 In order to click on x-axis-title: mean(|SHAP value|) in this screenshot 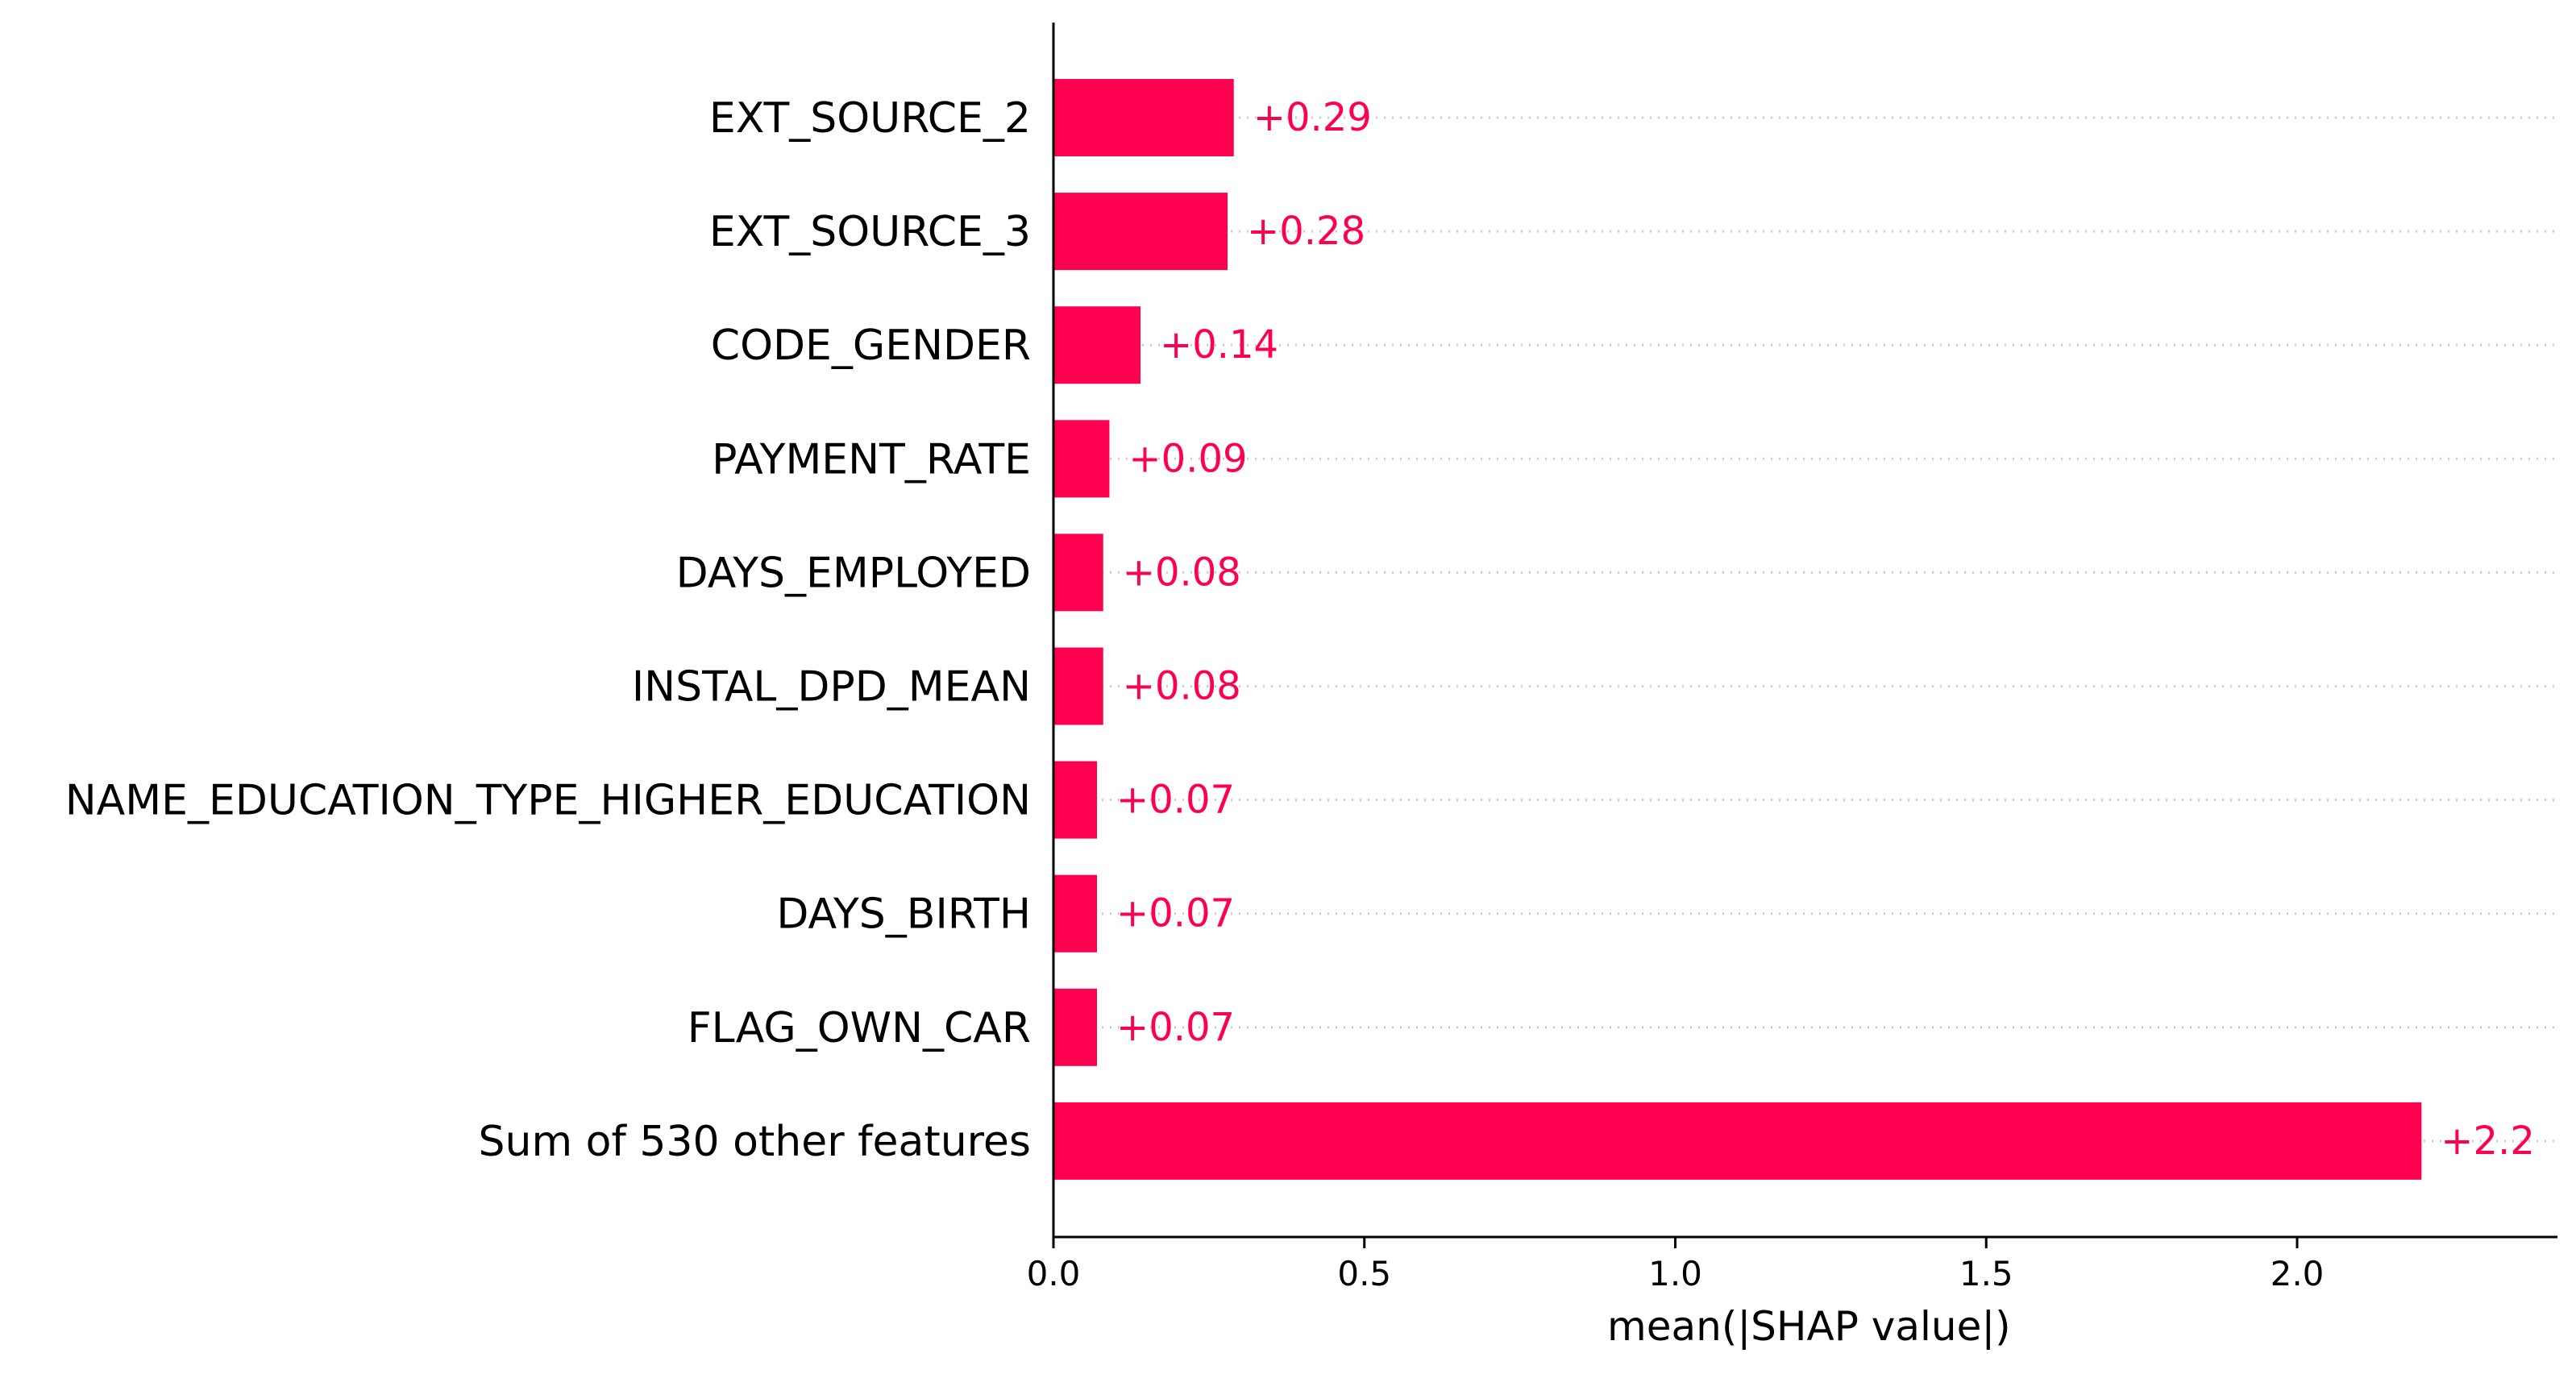, I will do `click(1809, 1326)`.